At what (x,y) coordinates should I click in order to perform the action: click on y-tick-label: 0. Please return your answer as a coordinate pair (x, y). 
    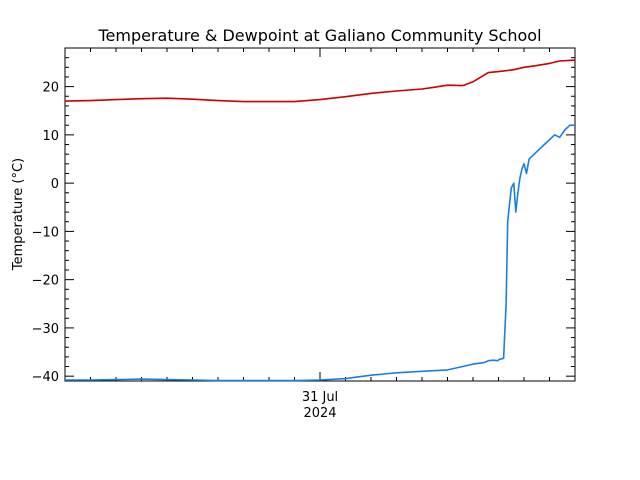
    Looking at the image, I should click on (55, 184).